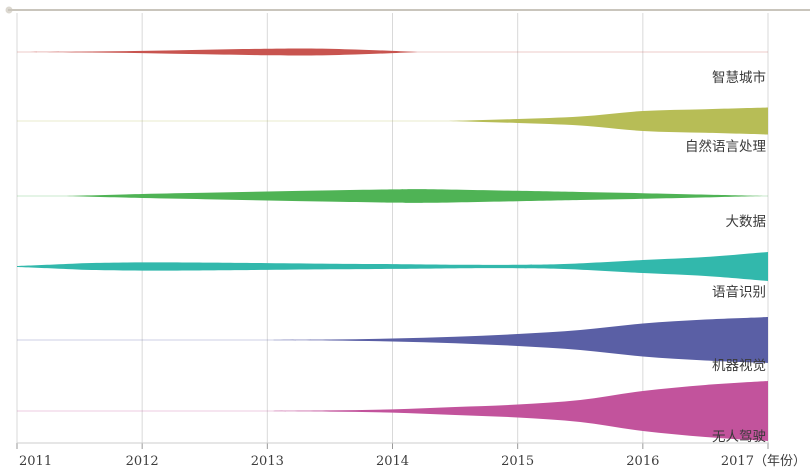 The width and height of the screenshot is (810, 474). What do you see at coordinates (392, 461) in the screenshot?
I see `x-axis-label: 2014` at bounding box center [392, 461].